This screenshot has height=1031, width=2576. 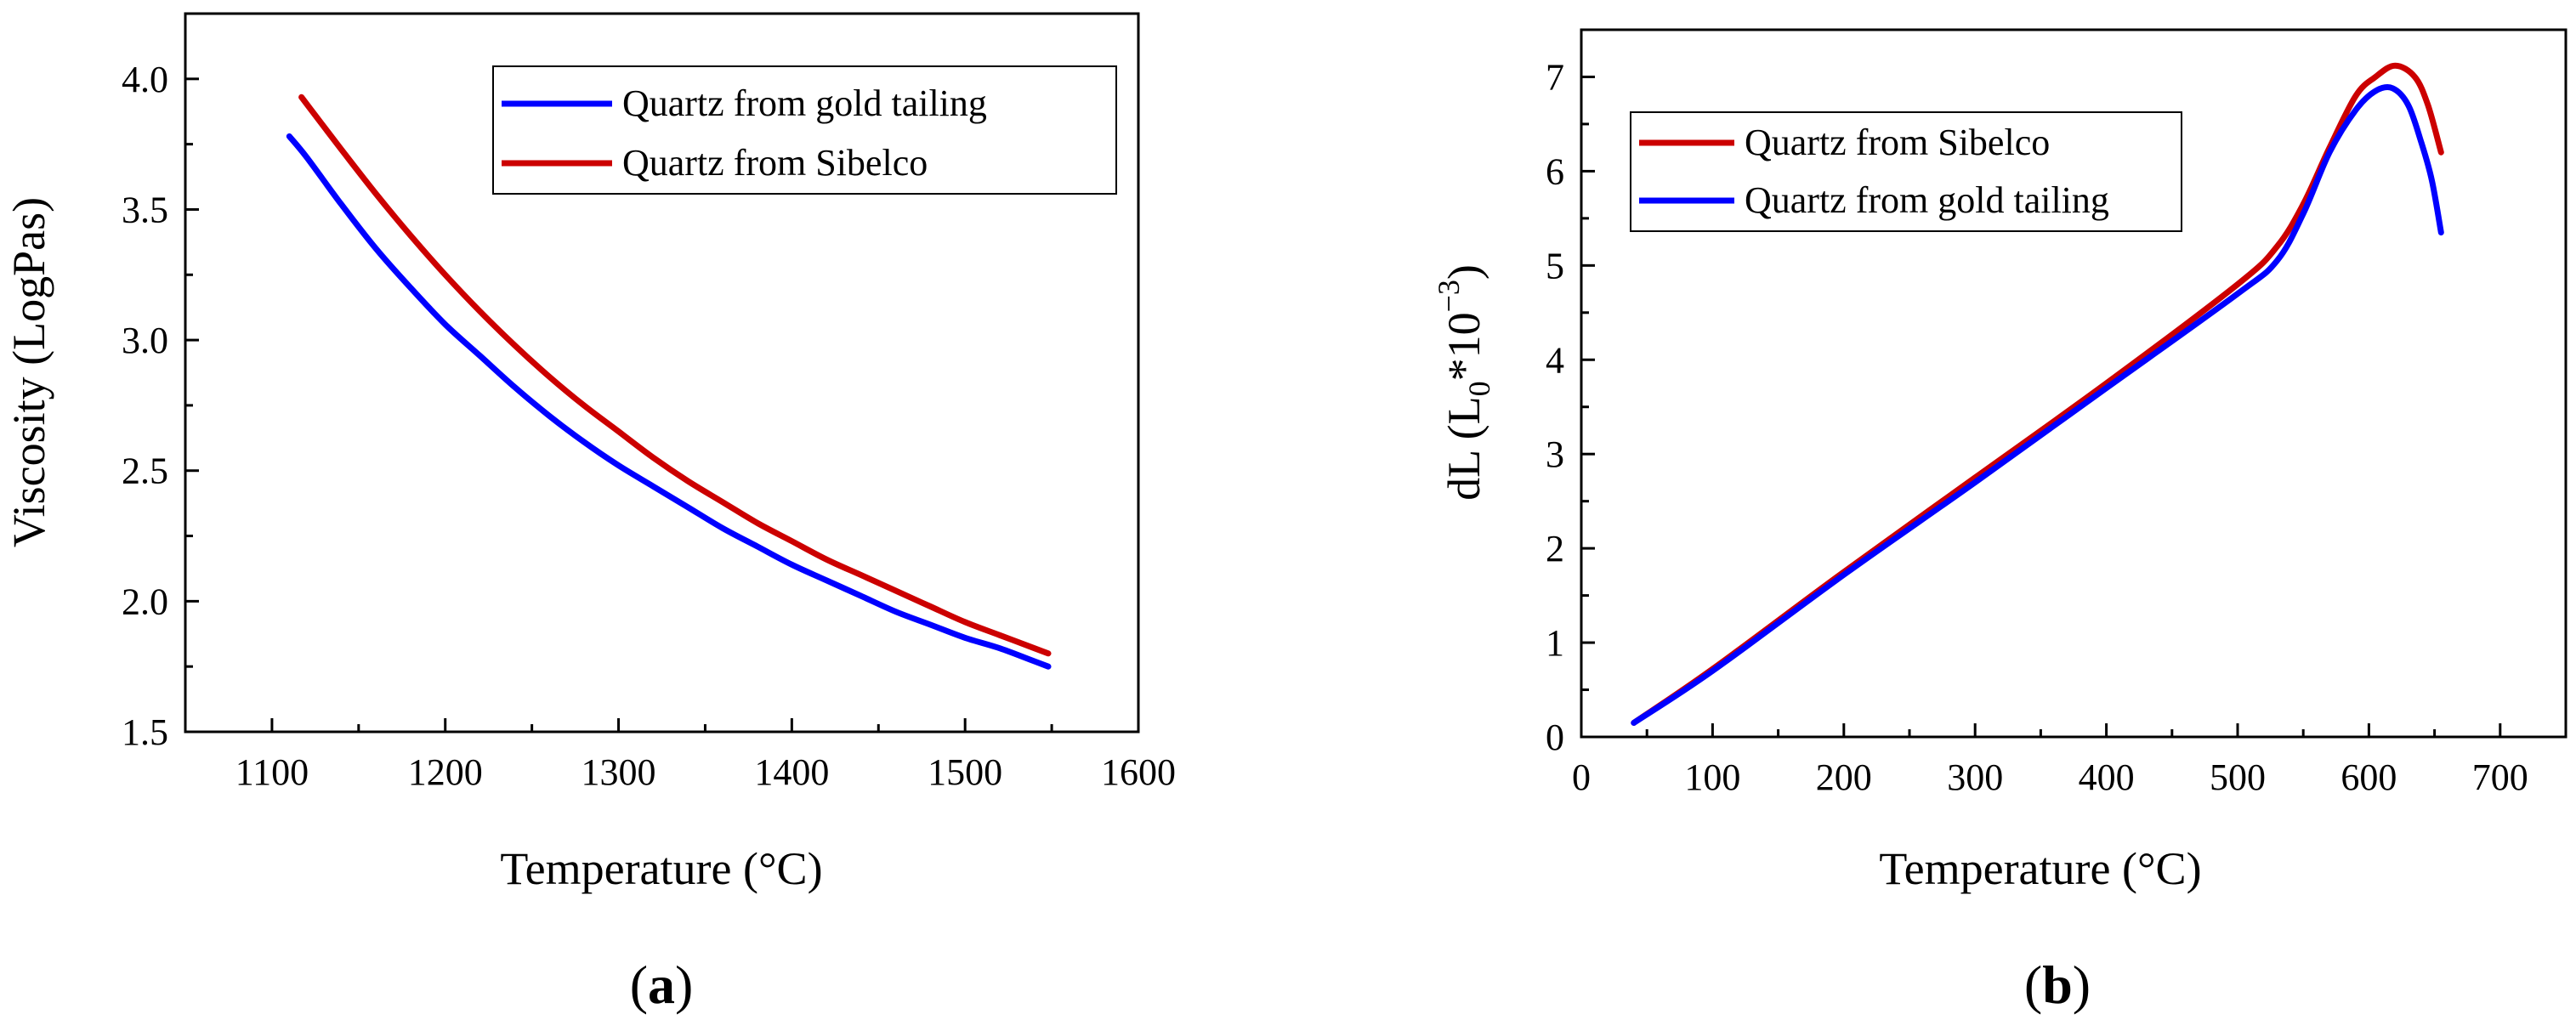 I want to click on y-axis-title-b: dL (L0*10−3), so click(x=1464, y=382).